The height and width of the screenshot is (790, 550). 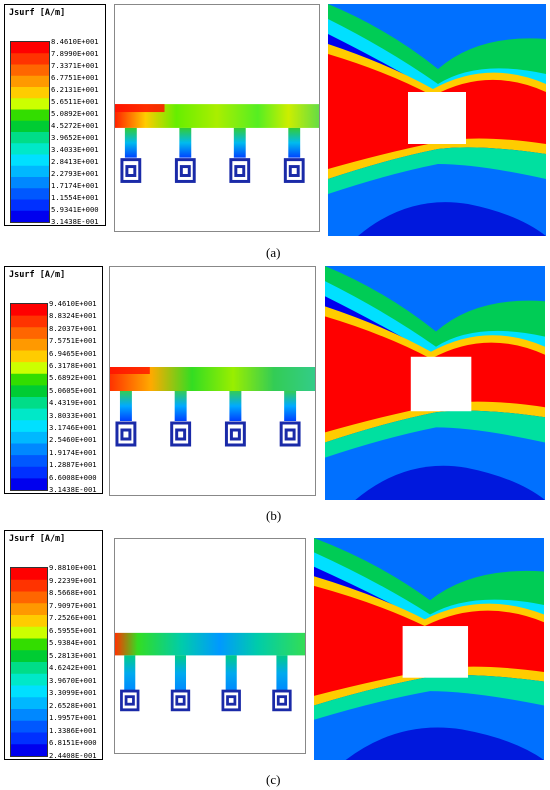 What do you see at coordinates (73, 605) in the screenshot?
I see `legend-tick: 7.9097E+001` at bounding box center [73, 605].